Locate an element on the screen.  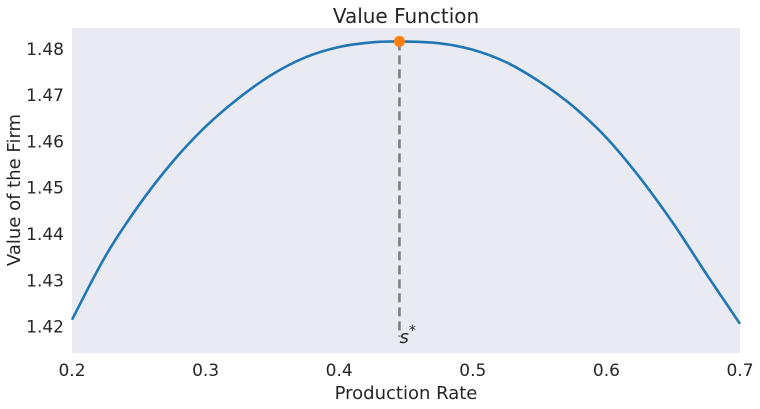
y-tick-label: 1.47 is located at coordinates (45, 96).